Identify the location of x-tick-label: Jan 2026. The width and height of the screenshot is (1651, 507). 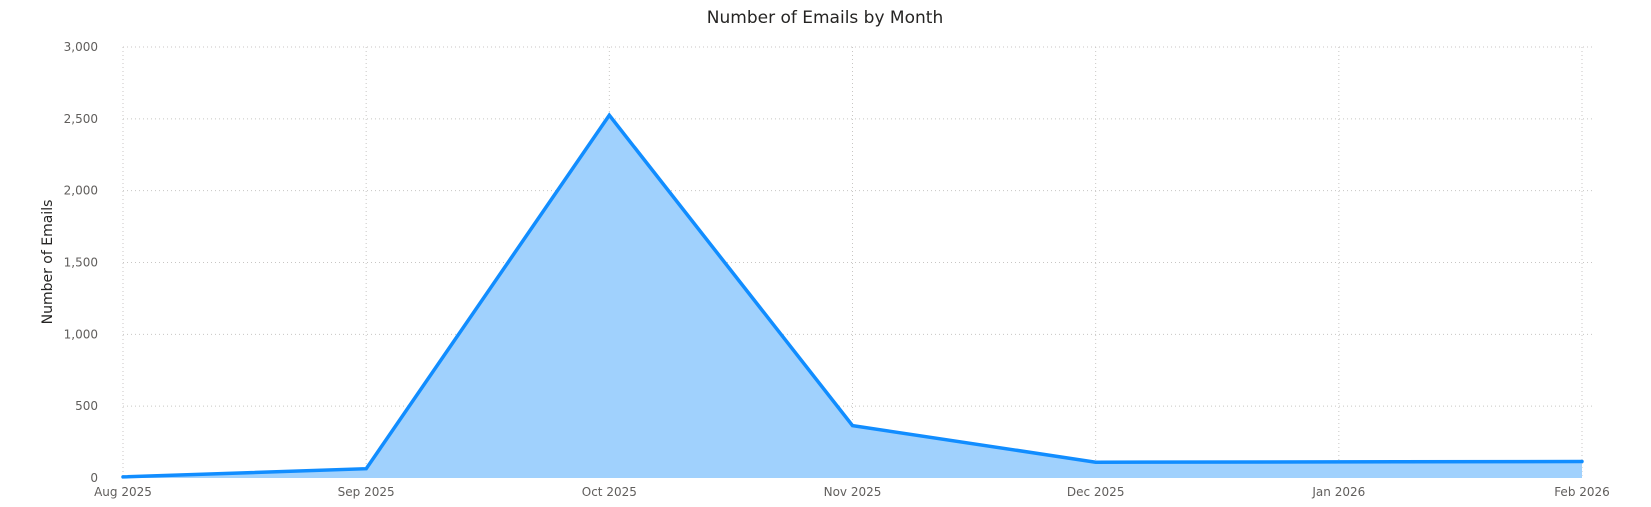
(1338, 492).